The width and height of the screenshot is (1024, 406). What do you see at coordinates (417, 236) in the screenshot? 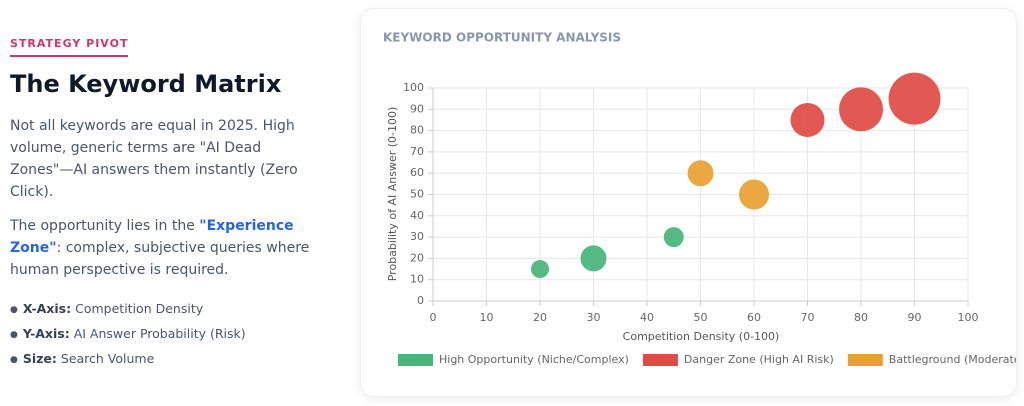
I see `y-tick-label: 30` at bounding box center [417, 236].